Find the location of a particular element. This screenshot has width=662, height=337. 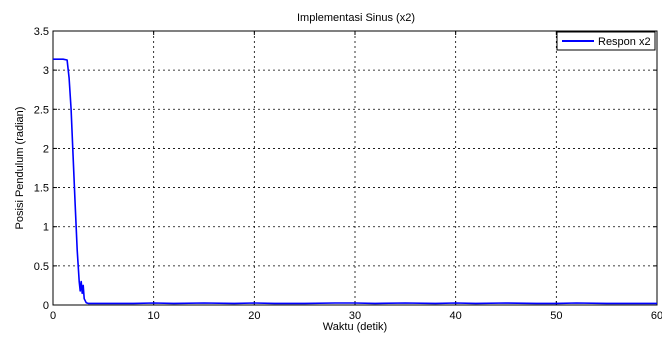

x-tick-label: 0 is located at coordinates (53, 316).